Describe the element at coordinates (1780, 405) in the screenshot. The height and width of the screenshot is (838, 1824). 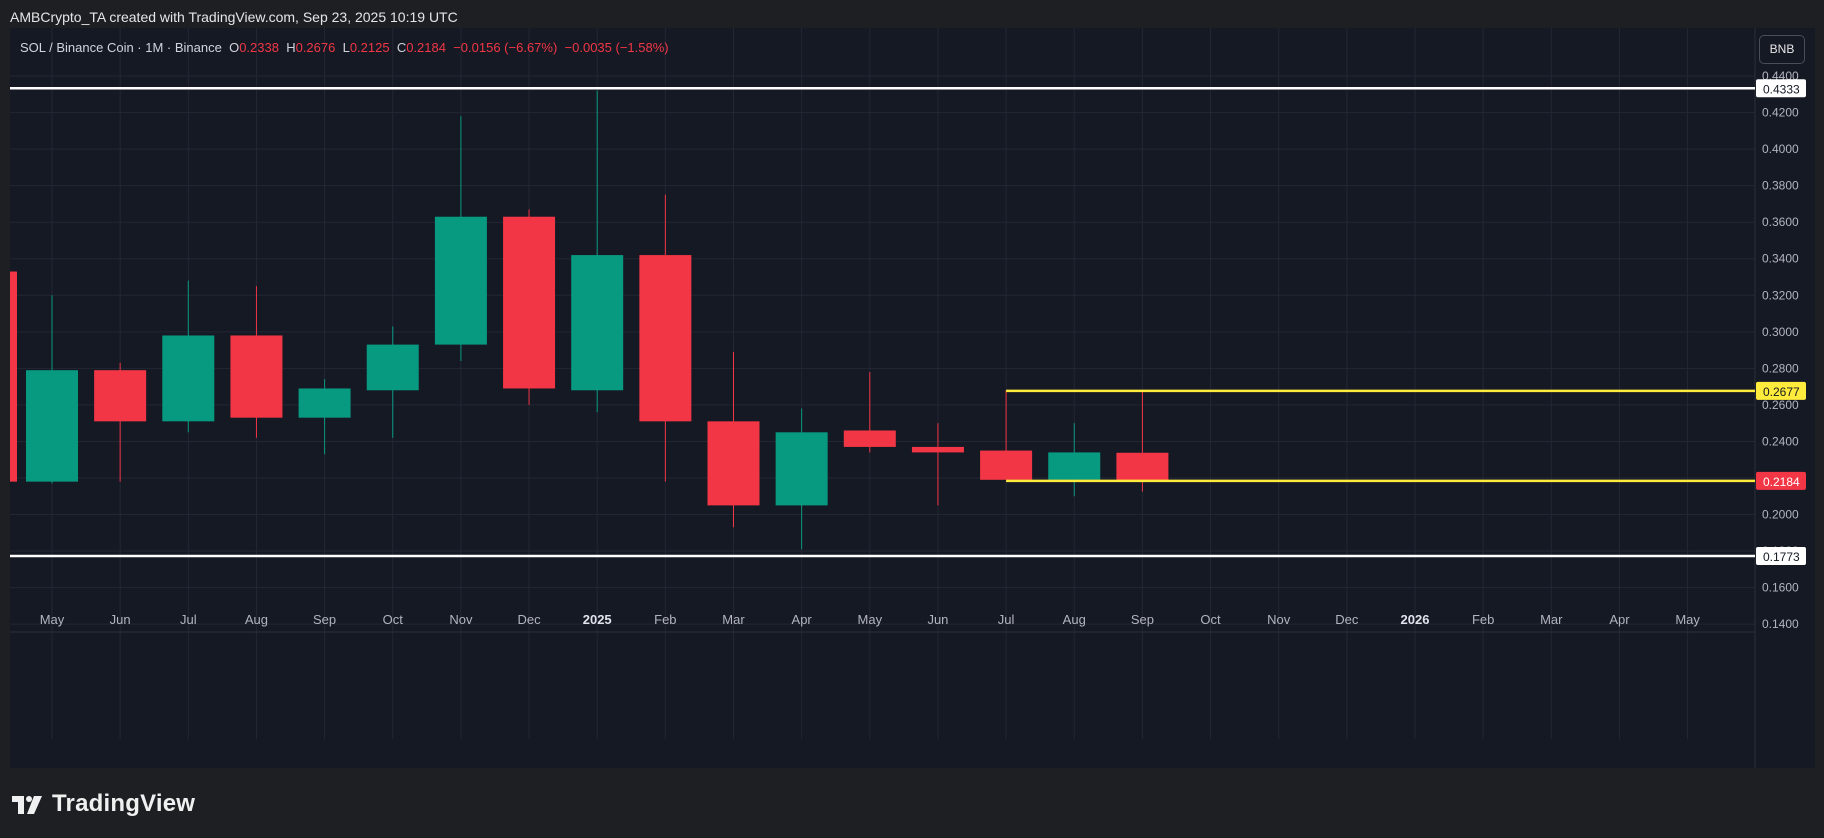
I see `y-tick-label: 0.2600` at that location.